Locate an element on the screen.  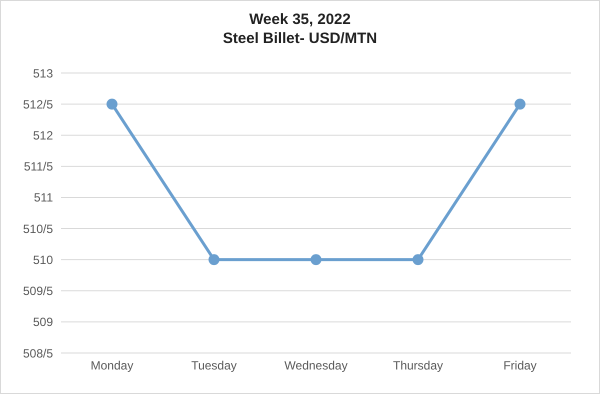
x-tick-label: Monday is located at coordinates (112, 365).